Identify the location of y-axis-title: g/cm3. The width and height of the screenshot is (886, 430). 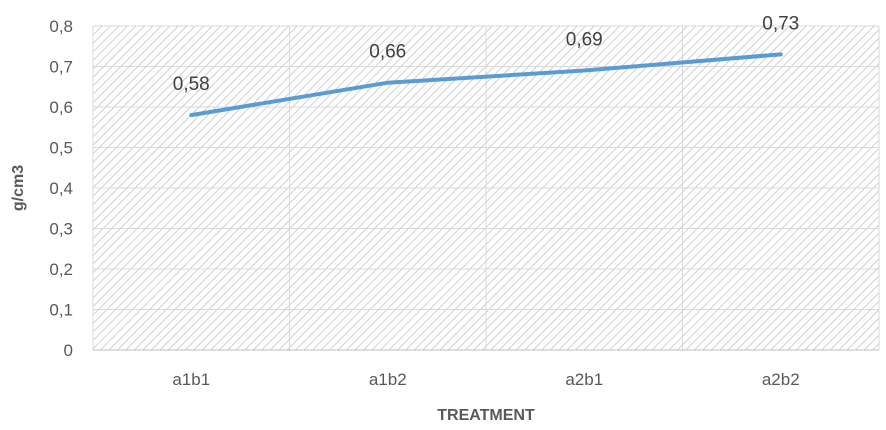
(18, 188).